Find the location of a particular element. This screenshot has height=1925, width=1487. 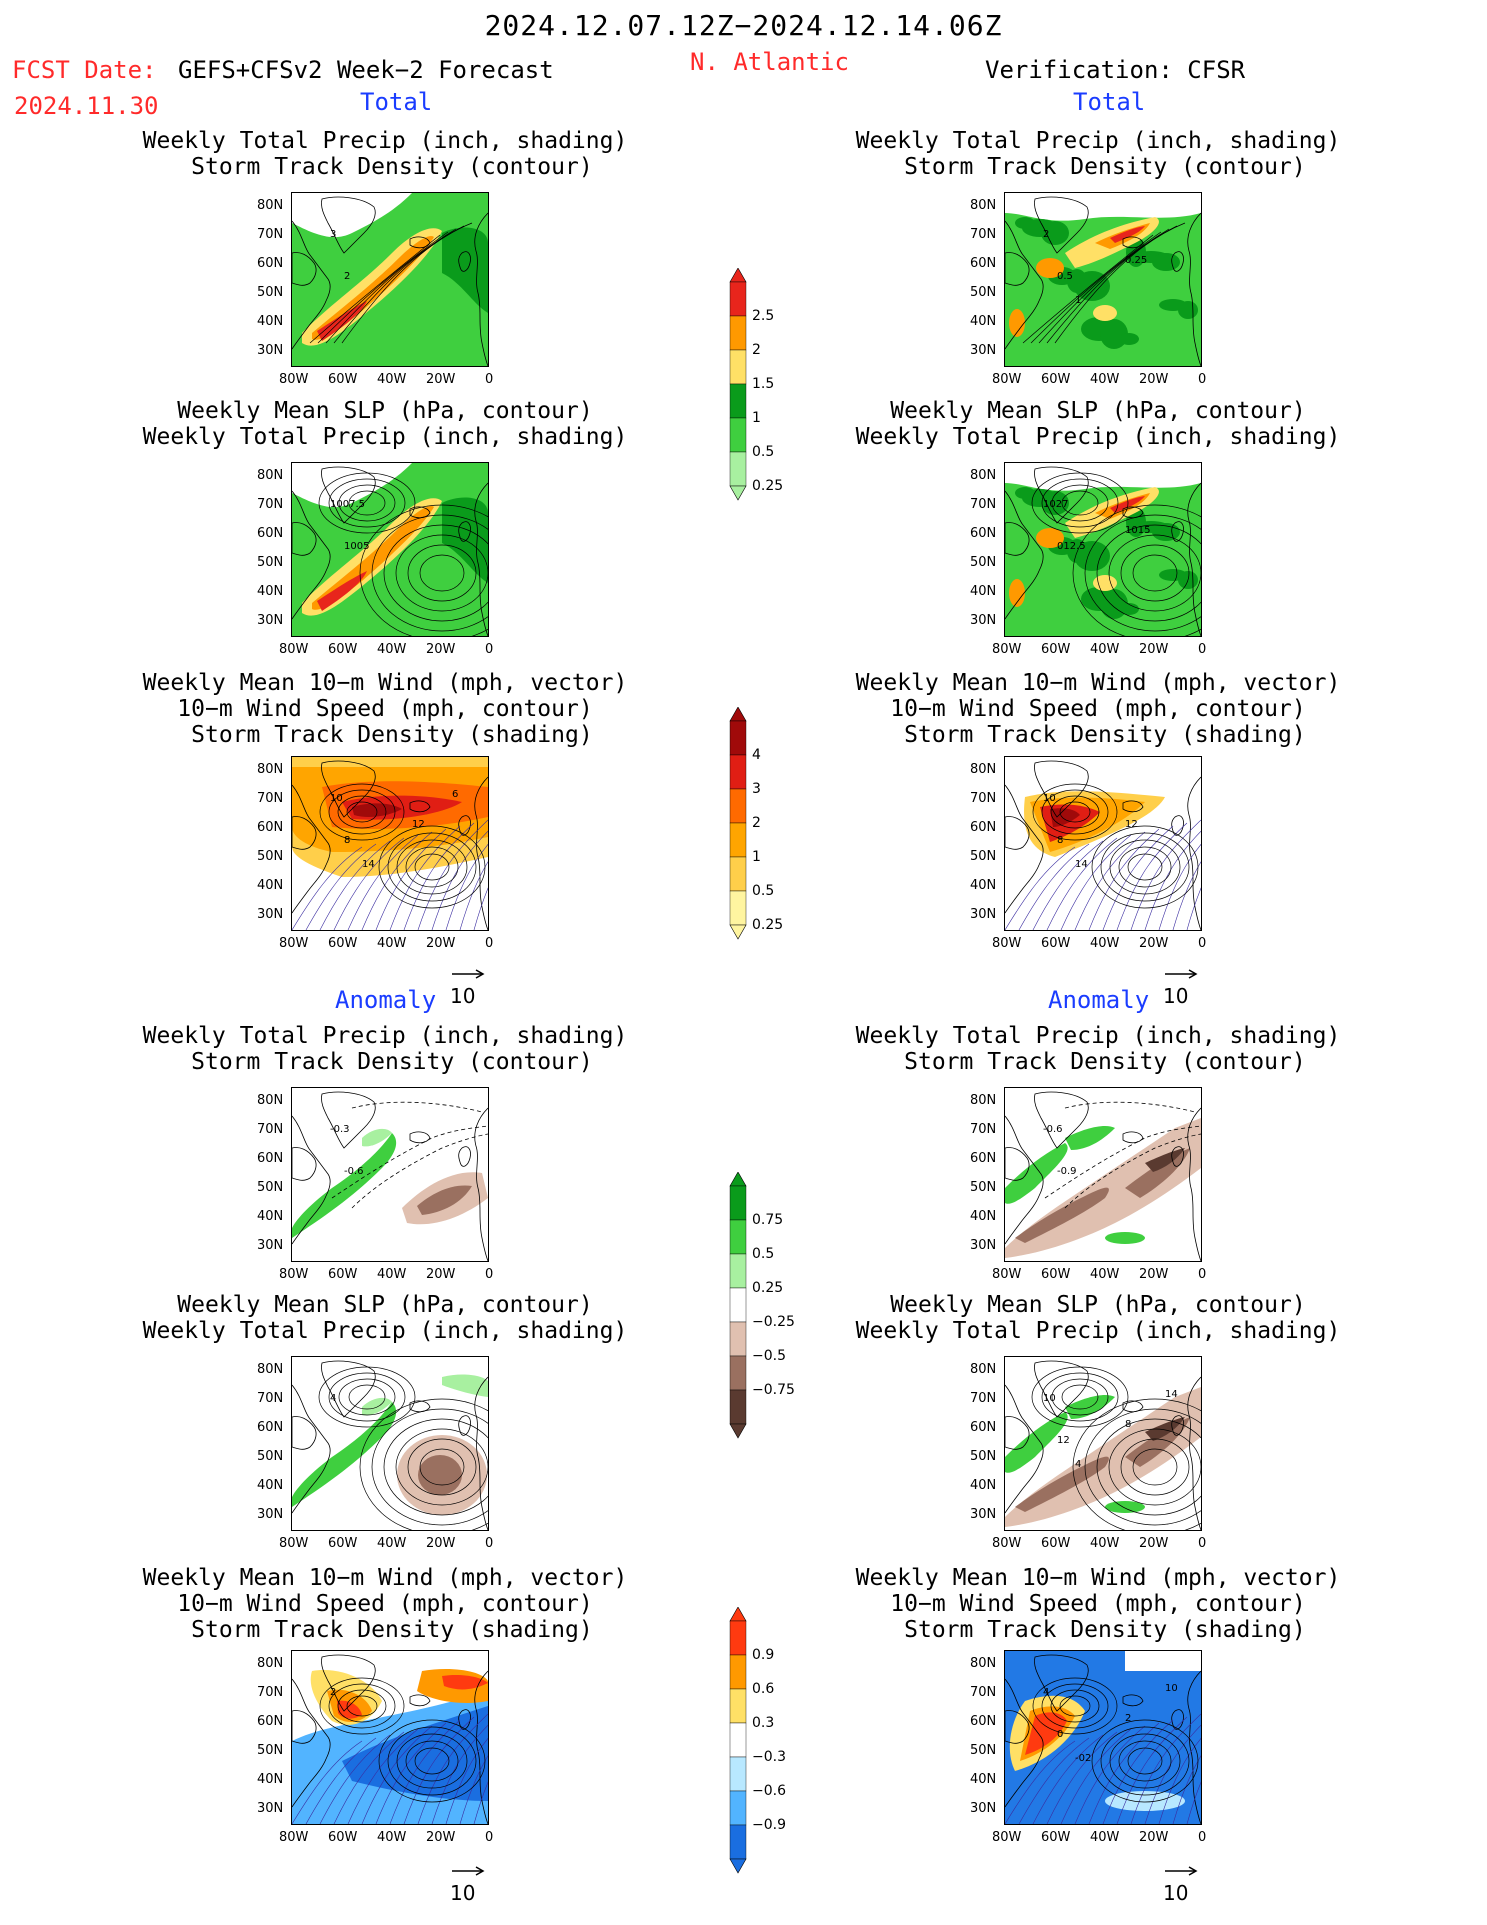

colorbar-label: 2.5 is located at coordinates (763, 316).